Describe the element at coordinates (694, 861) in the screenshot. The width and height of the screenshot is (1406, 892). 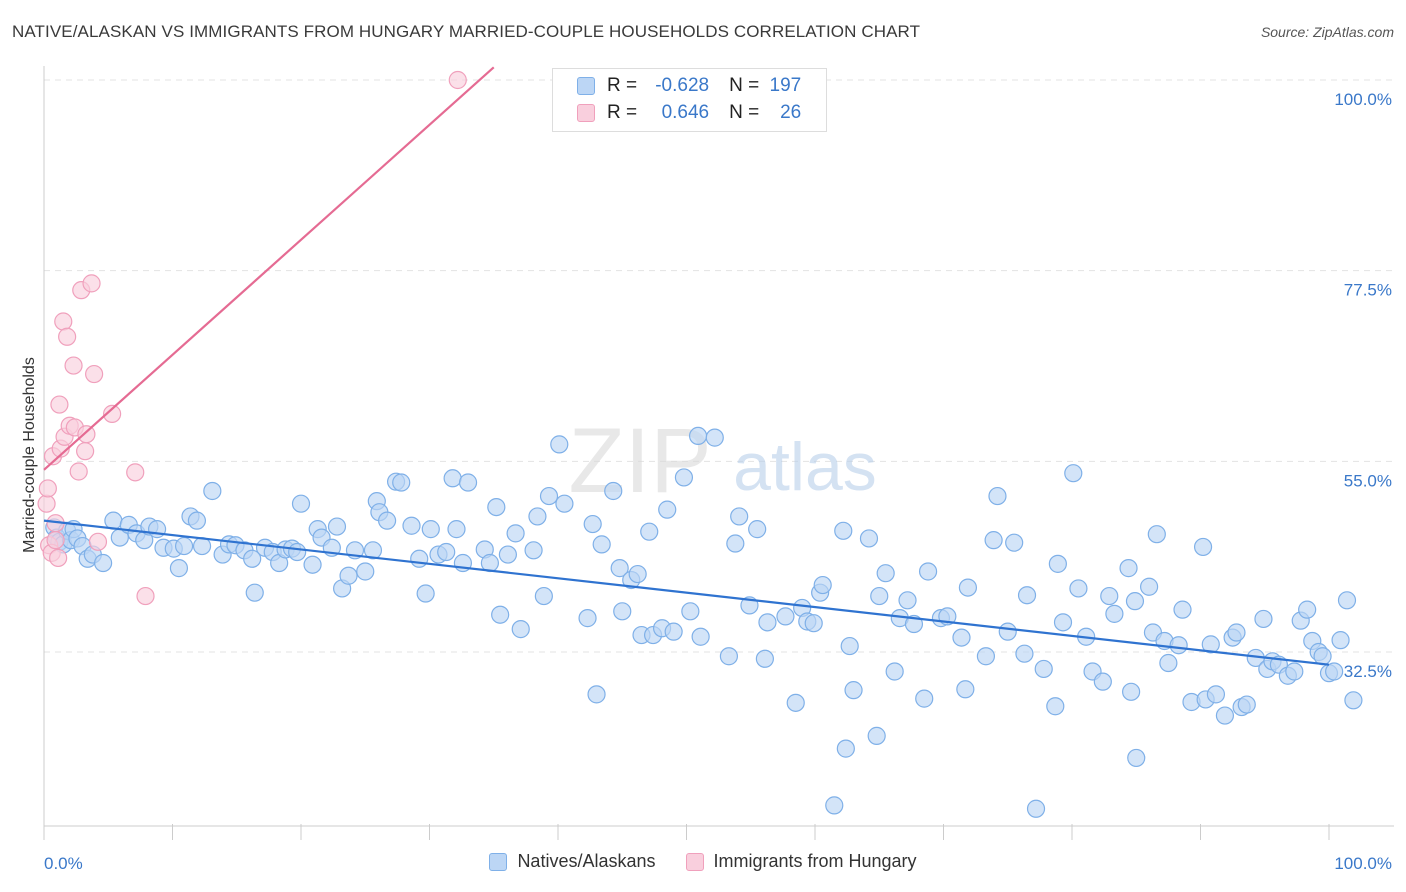
I see `legend-swatch-pink` at that location.